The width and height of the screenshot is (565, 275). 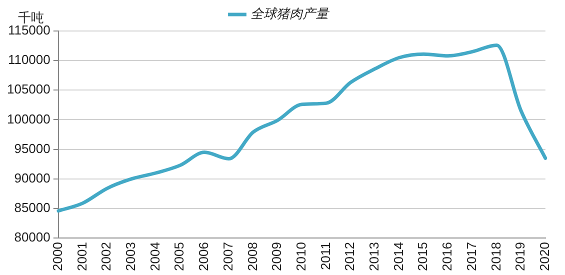 I want to click on x-tick-label: 2001, so click(x=82, y=256).